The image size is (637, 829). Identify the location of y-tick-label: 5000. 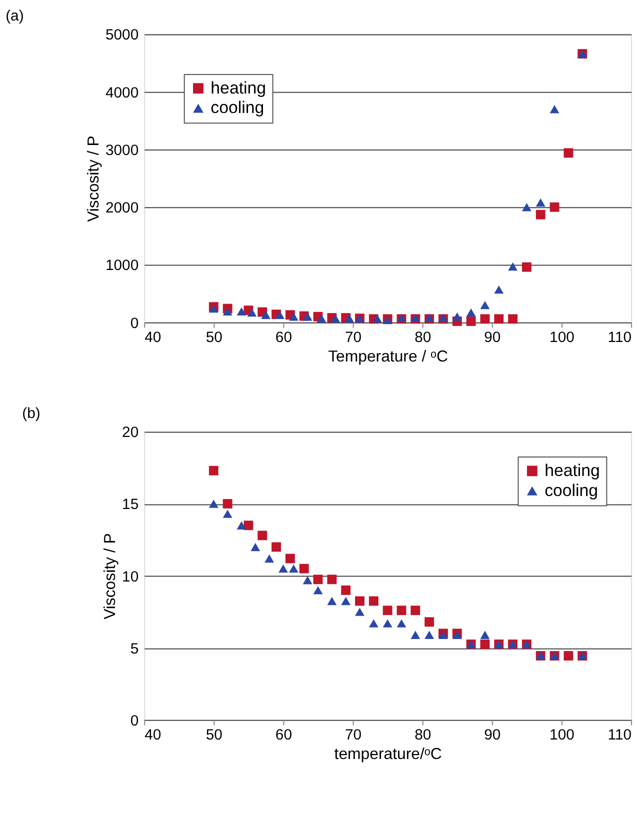
(122, 36).